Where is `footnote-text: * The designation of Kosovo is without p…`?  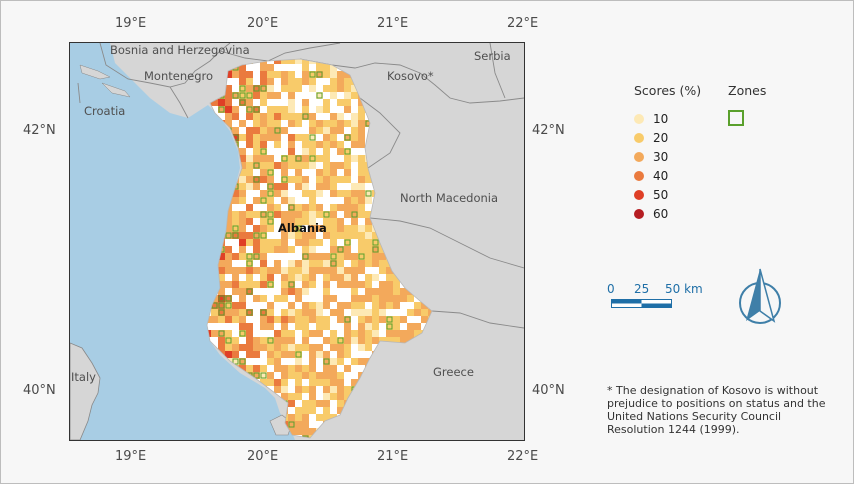 footnote-text: * The designation of Kosovo is without p… is located at coordinates (716, 410).